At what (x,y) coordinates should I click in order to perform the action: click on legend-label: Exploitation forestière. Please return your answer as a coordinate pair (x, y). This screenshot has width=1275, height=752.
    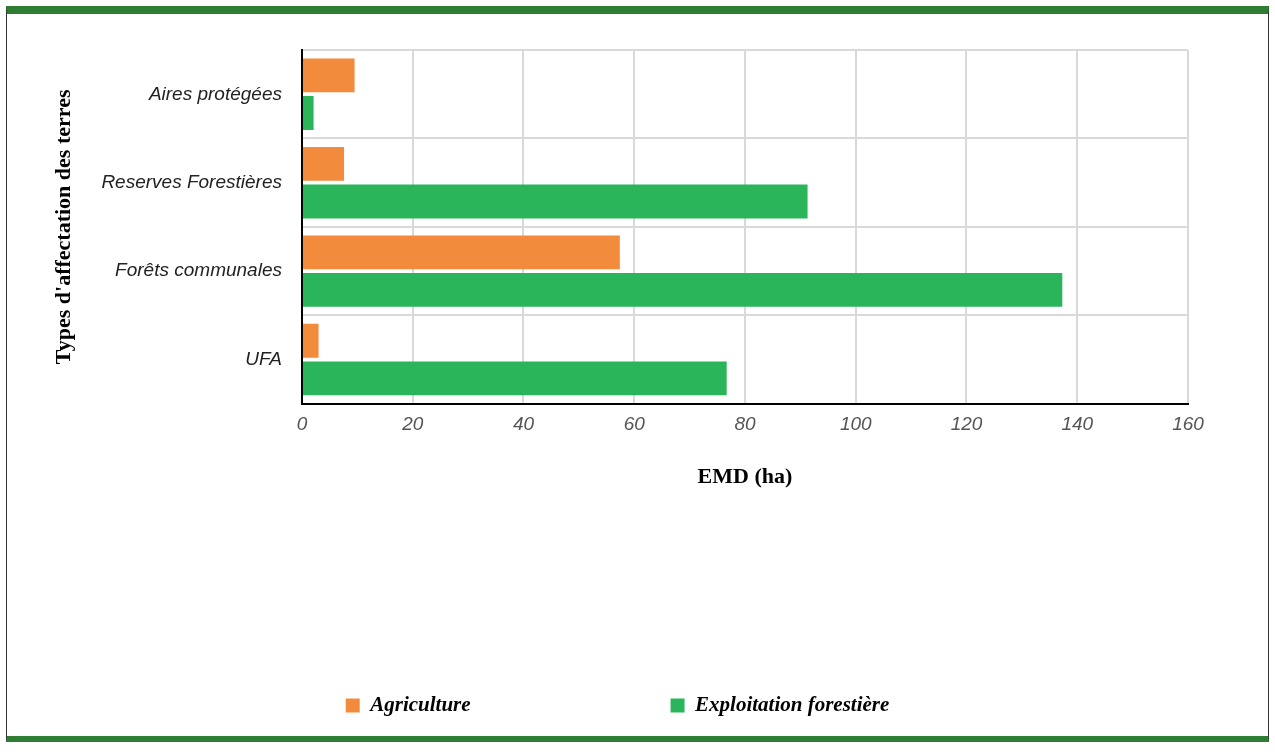
    Looking at the image, I should click on (792, 703).